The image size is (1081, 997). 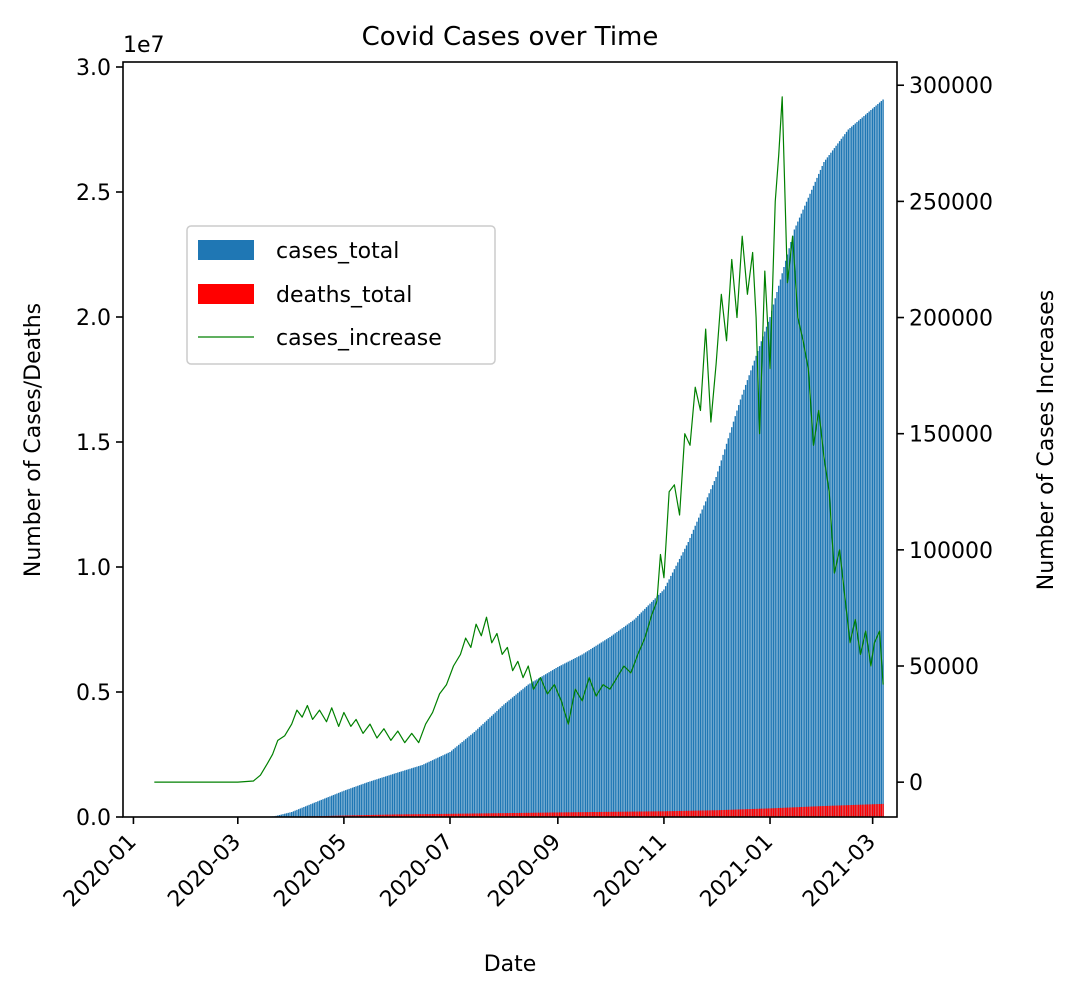 I want to click on y-offset-text: 1e7, so click(x=144, y=45).